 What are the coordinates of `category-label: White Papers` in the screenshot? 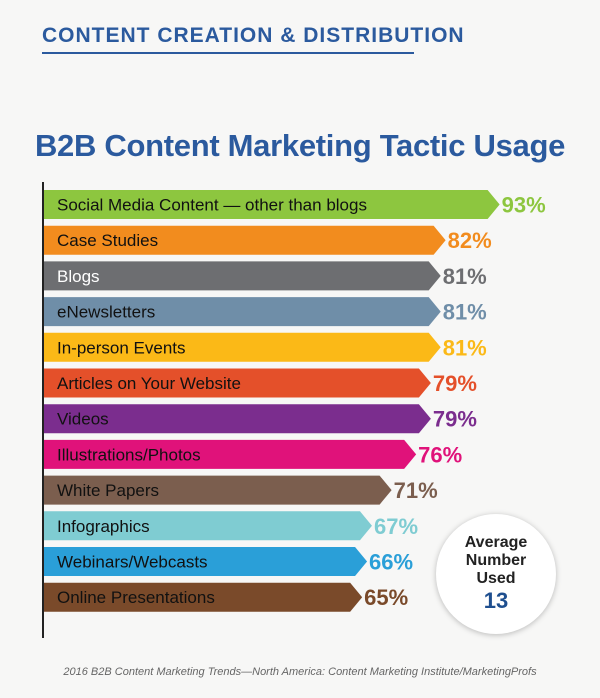 It's located at (108, 490).